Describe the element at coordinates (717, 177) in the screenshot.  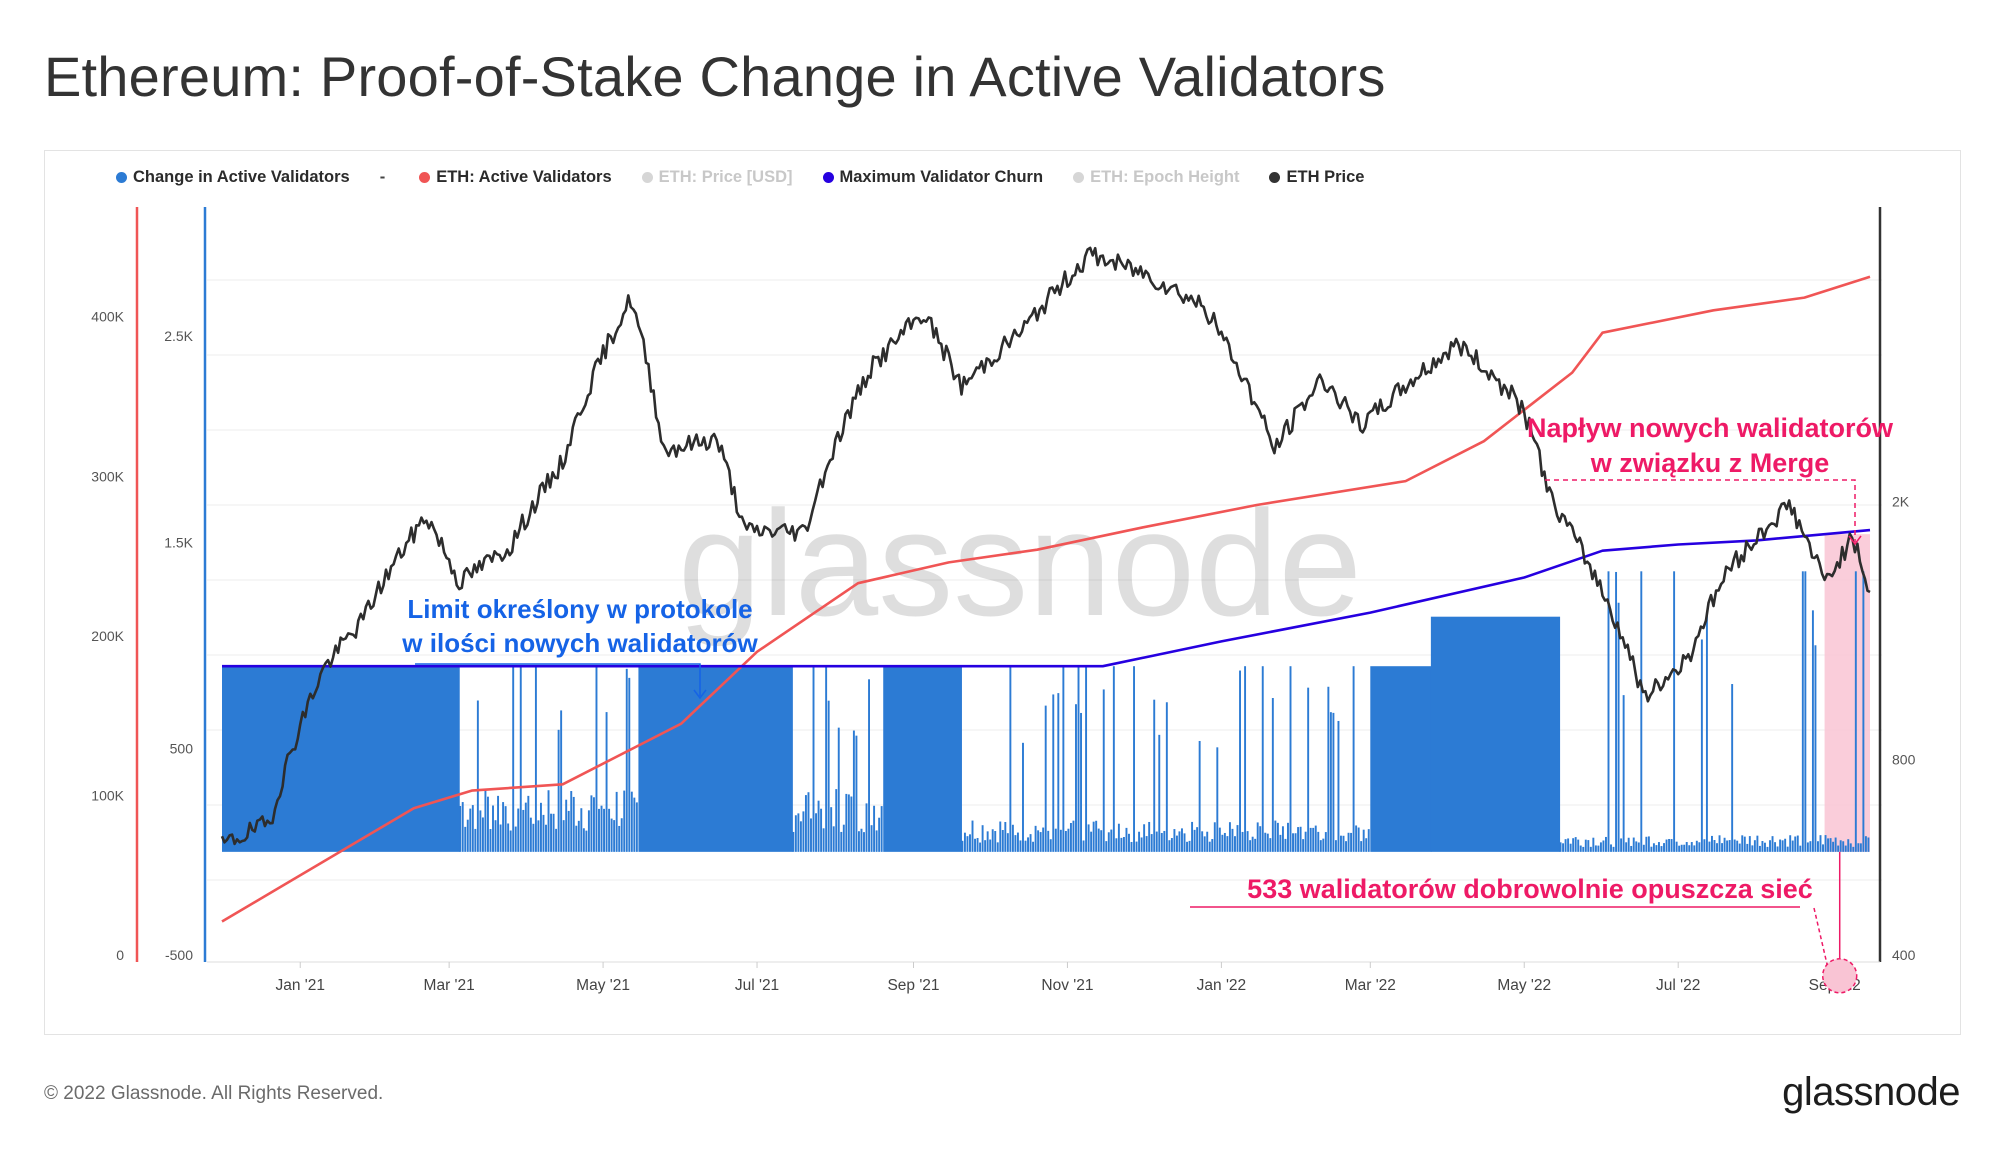
I see `legend-item: ETH: Price [USD]` at that location.